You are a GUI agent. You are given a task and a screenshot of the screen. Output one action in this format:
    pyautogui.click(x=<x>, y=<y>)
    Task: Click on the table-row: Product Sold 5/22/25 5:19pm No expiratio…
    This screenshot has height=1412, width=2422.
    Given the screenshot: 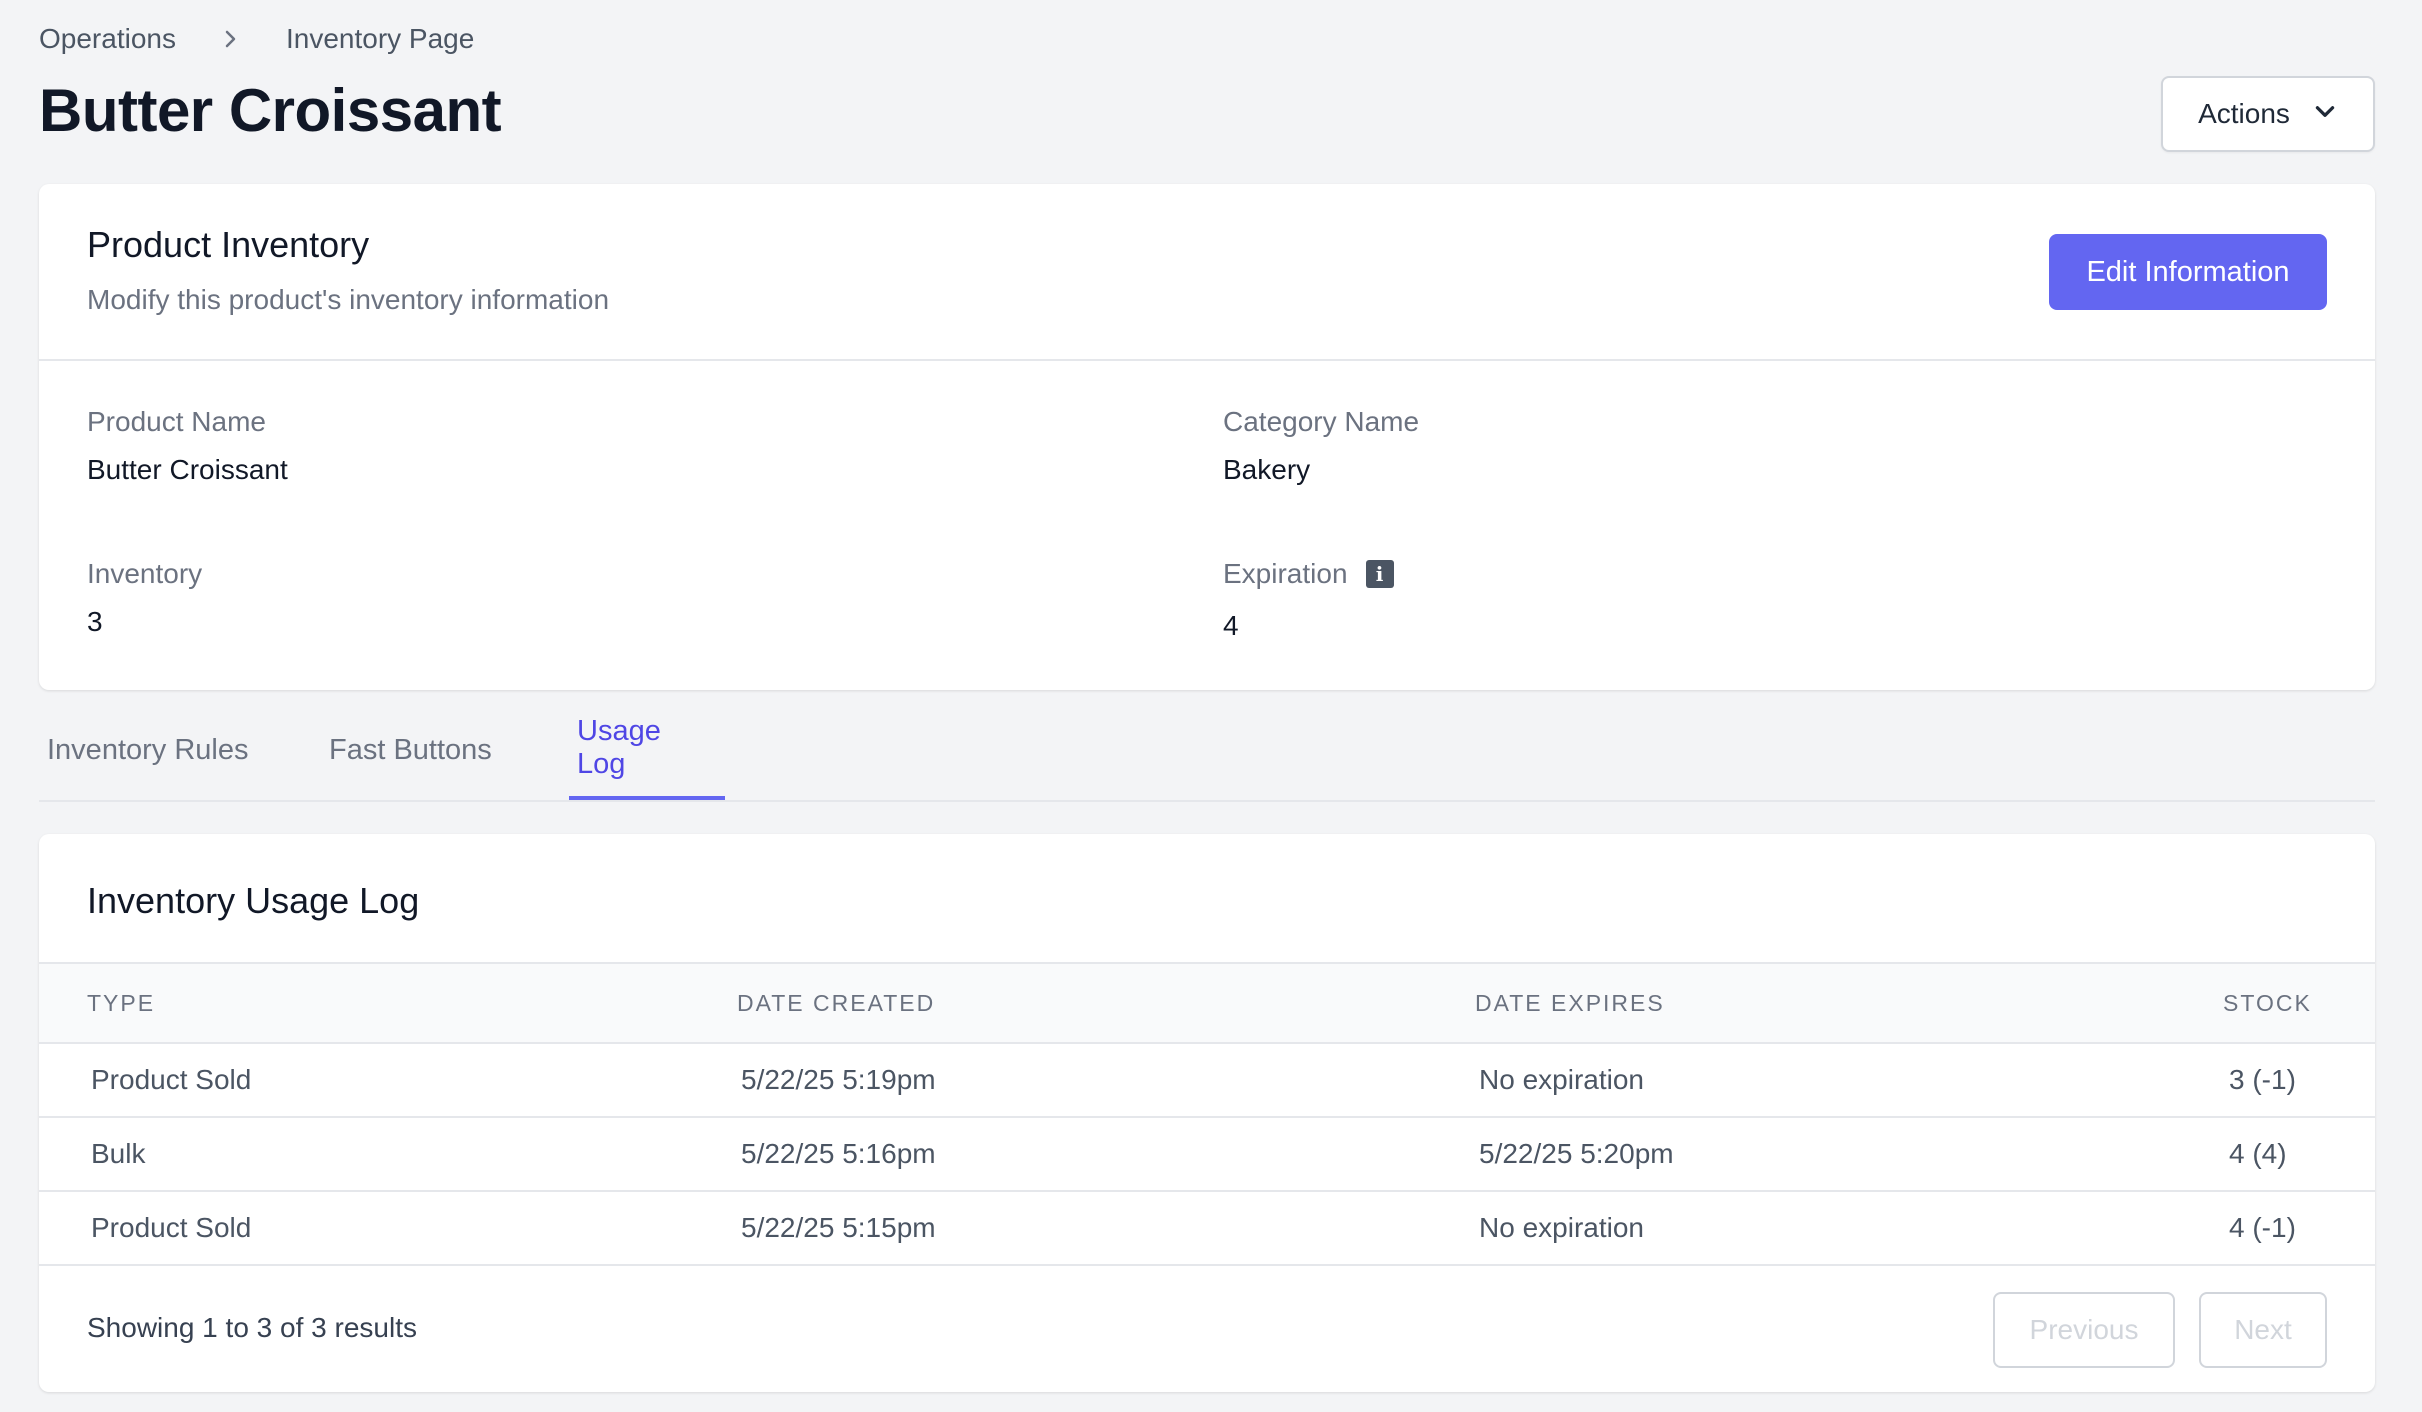 What is the action you would take?
    pyautogui.click(x=1207, y=1081)
    